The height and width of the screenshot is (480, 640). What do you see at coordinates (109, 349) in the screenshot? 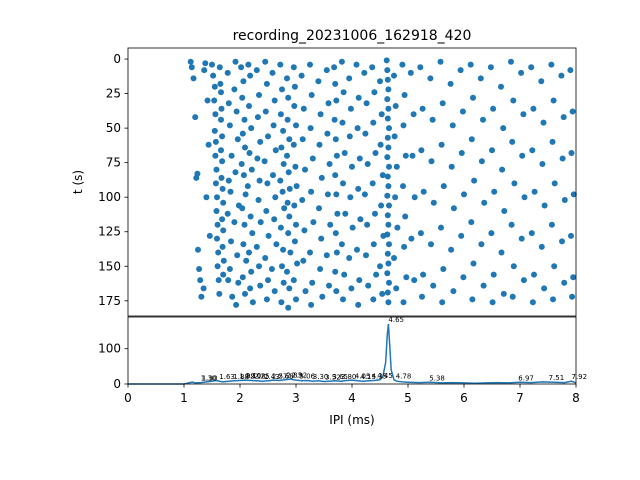
I see `histogram-y-tick-label: 100` at bounding box center [109, 349].